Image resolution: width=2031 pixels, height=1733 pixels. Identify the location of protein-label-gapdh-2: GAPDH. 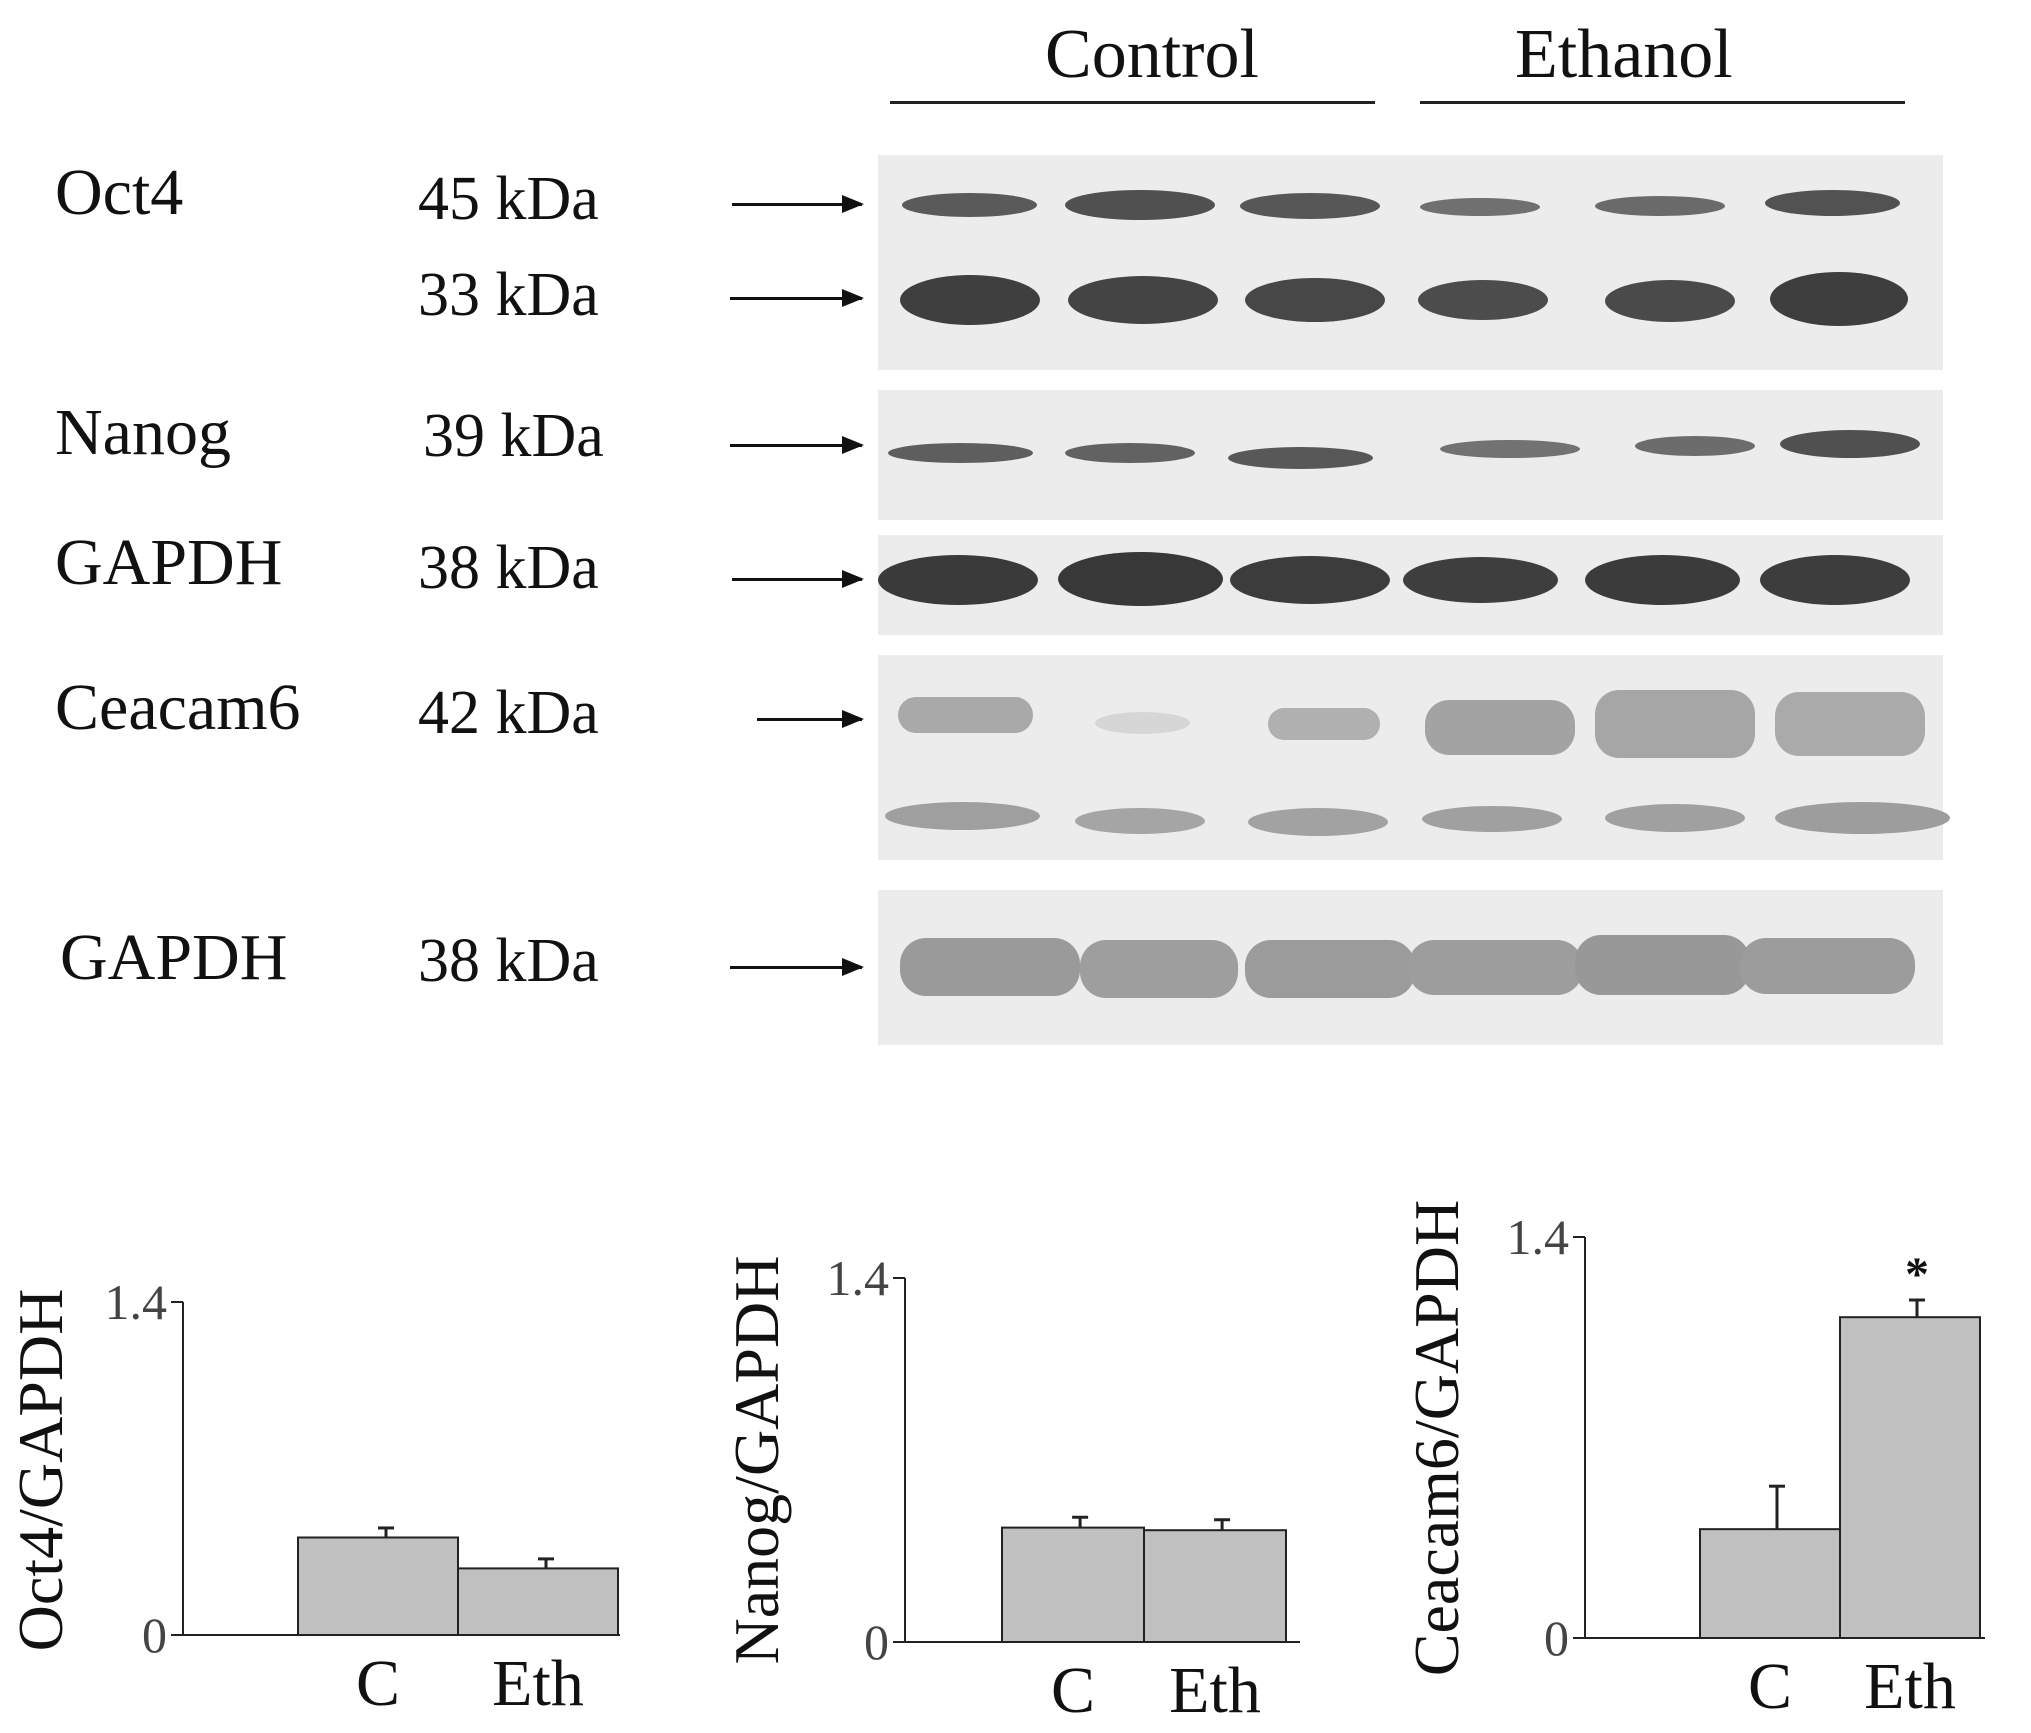
(174, 957).